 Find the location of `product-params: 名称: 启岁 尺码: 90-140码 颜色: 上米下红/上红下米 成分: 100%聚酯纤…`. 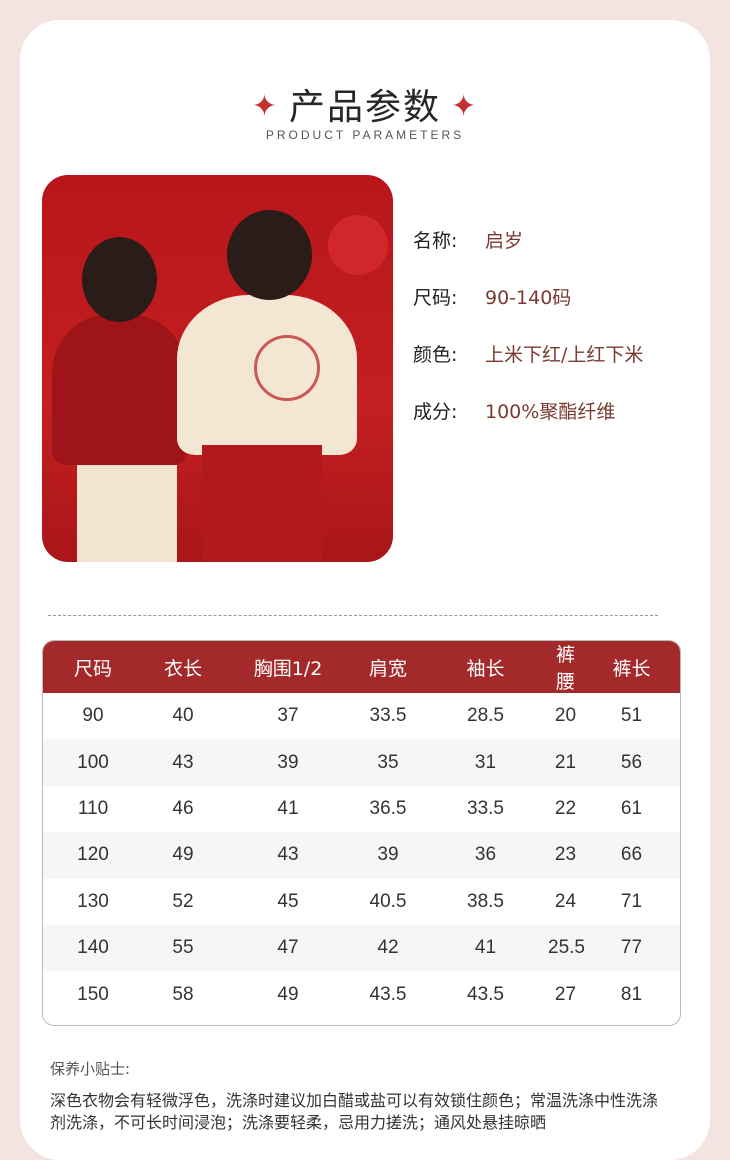

product-params: 名称: 启岁 尺码: 90-140码 颜色: 上米下红/上红下米 成分: 100%聚酯纤… is located at coordinates (528, 340).